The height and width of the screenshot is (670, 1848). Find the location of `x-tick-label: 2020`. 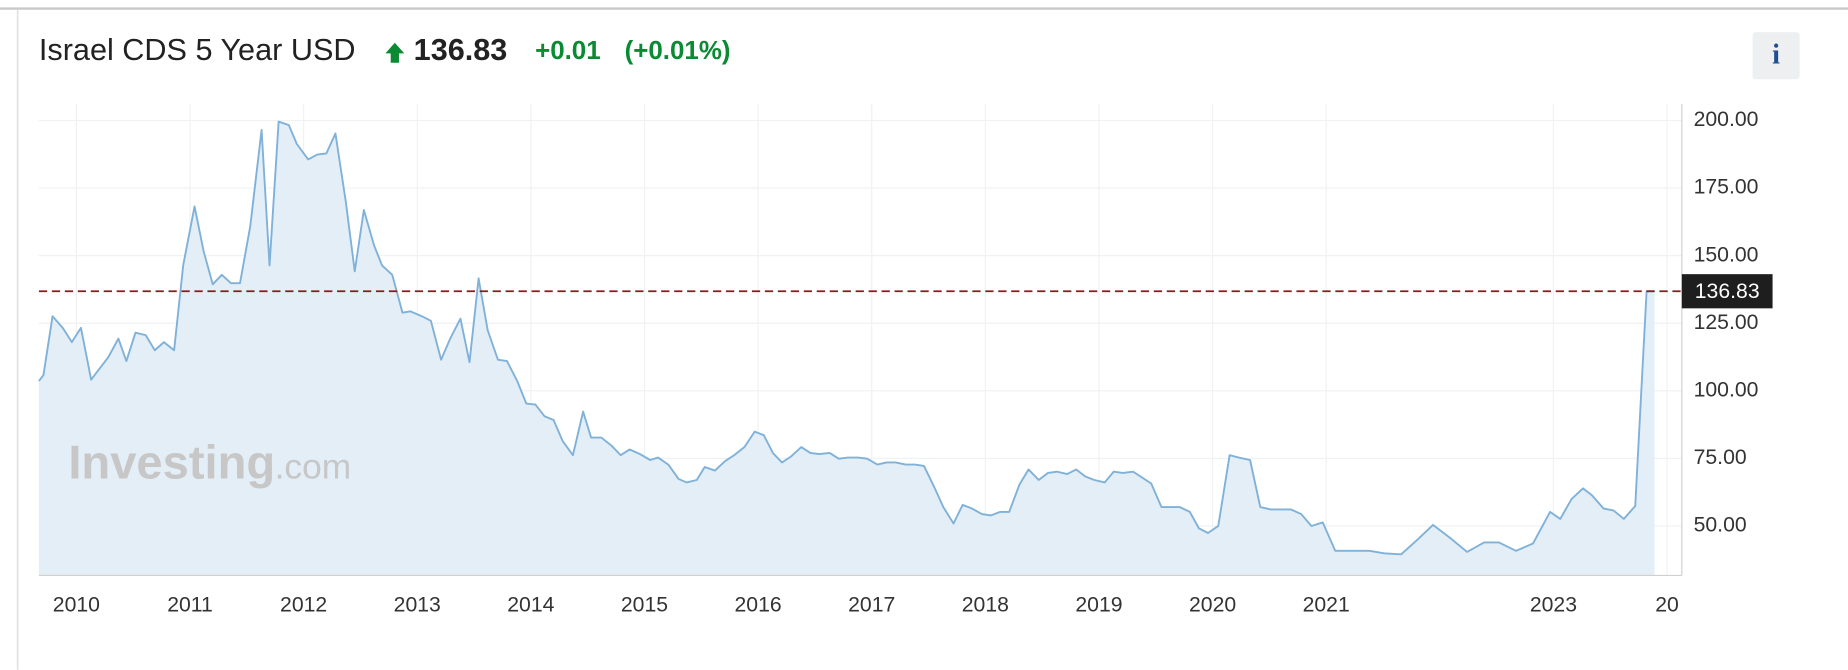

x-tick-label: 2020 is located at coordinates (1212, 605).